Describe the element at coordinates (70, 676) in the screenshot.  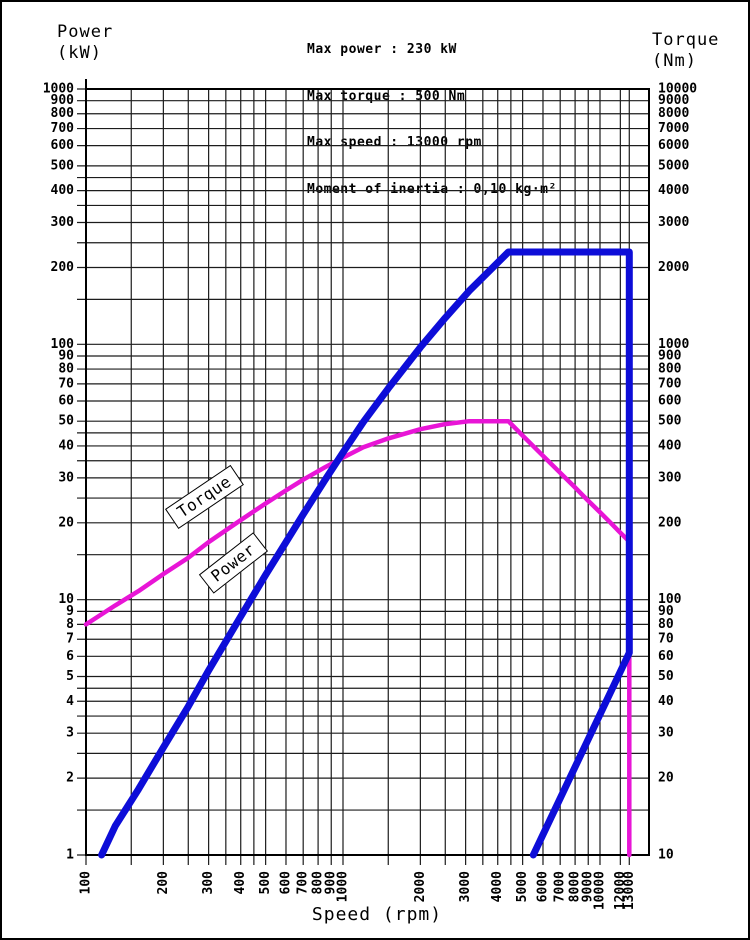
I see `svg-text: 5` at that location.